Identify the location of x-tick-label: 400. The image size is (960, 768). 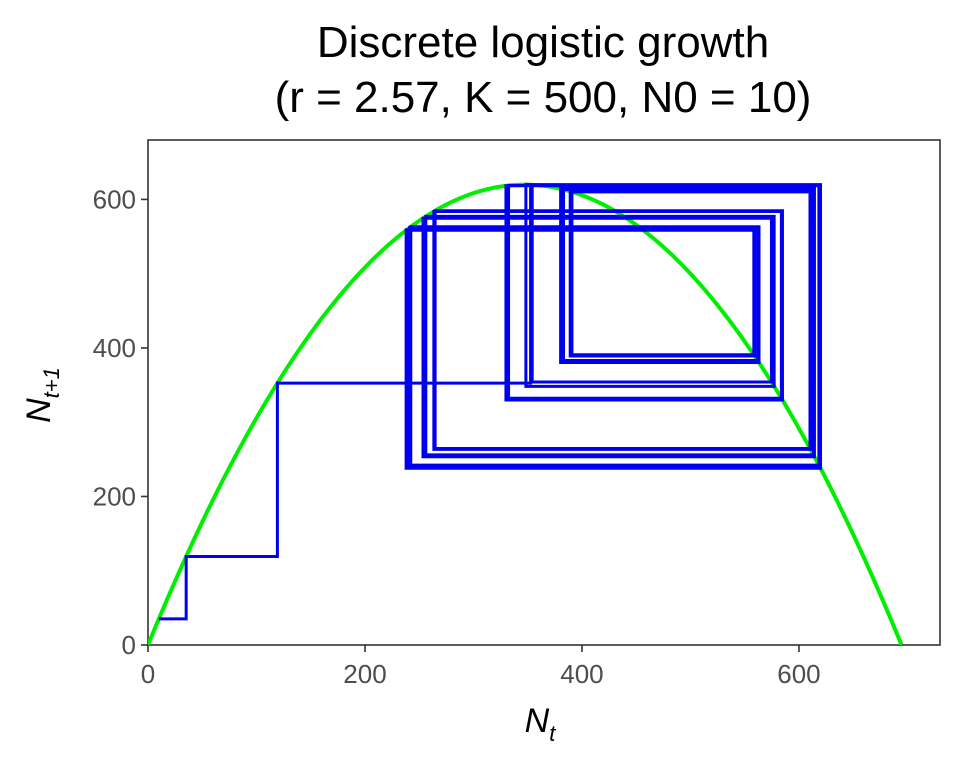
(581, 674).